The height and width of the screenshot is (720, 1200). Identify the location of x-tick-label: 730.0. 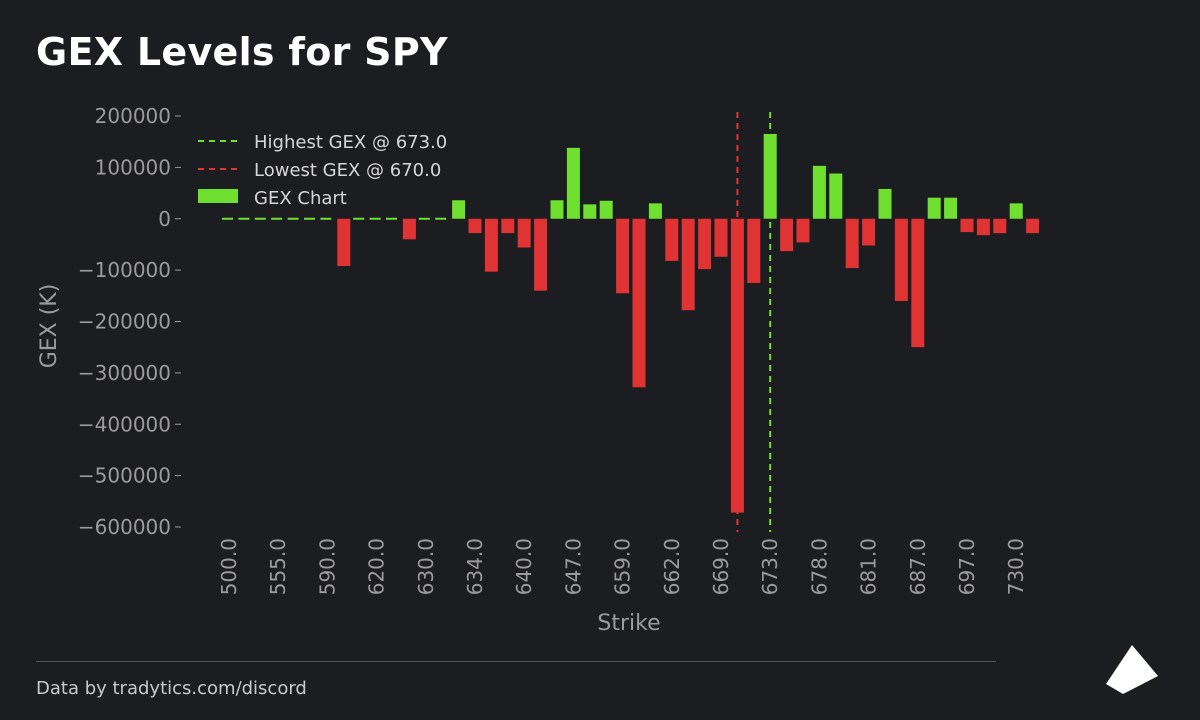
(1016, 566).